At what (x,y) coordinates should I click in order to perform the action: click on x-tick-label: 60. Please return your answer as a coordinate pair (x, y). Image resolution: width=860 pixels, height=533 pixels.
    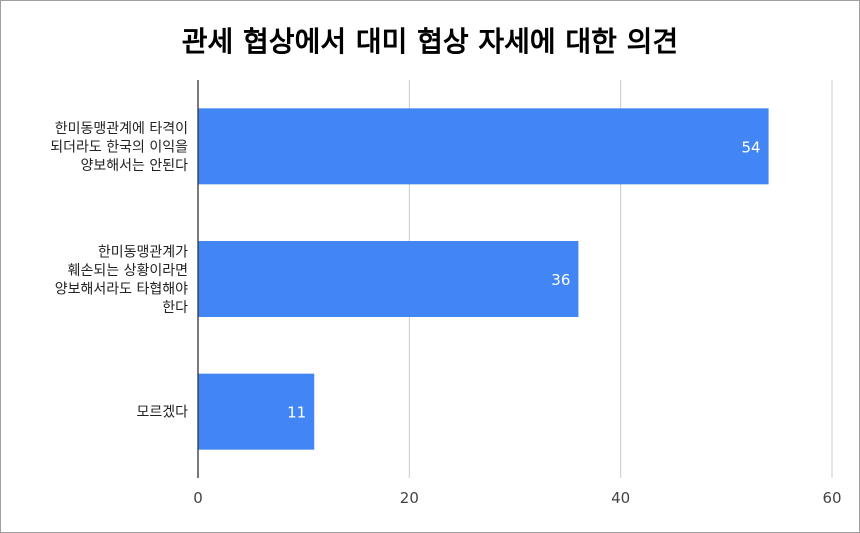
    Looking at the image, I should click on (831, 498).